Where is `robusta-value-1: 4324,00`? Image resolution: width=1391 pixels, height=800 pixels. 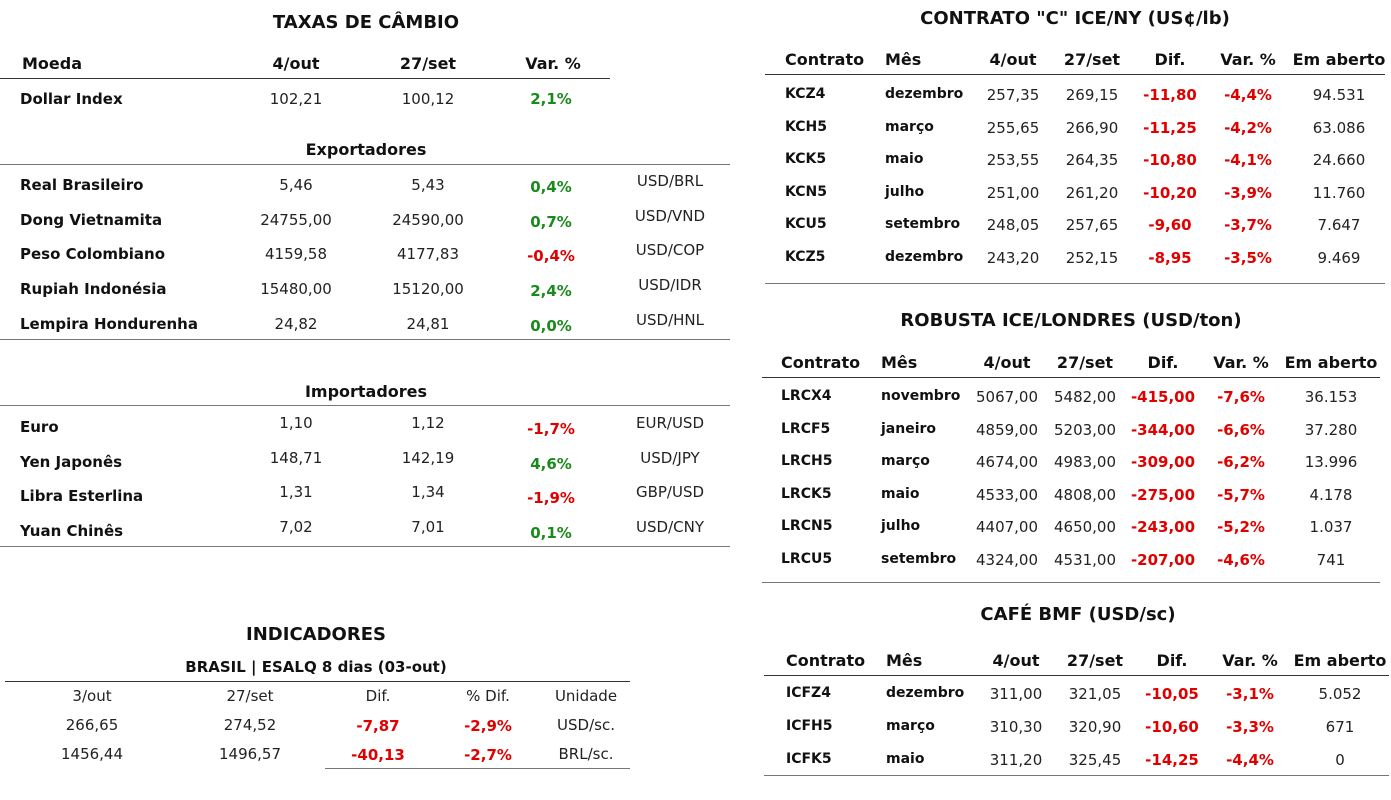 robusta-value-1: 4324,00 is located at coordinates (1007, 559).